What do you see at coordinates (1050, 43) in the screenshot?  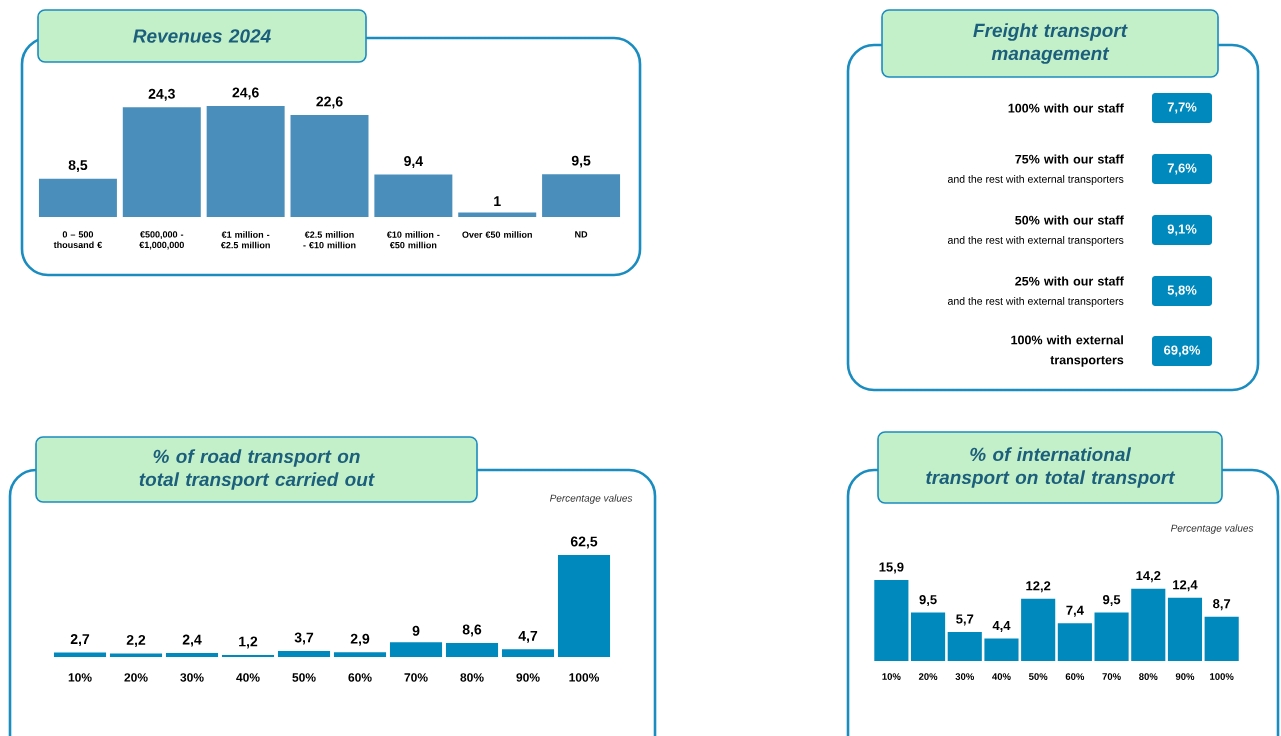 I see `text: Freight transport management` at bounding box center [1050, 43].